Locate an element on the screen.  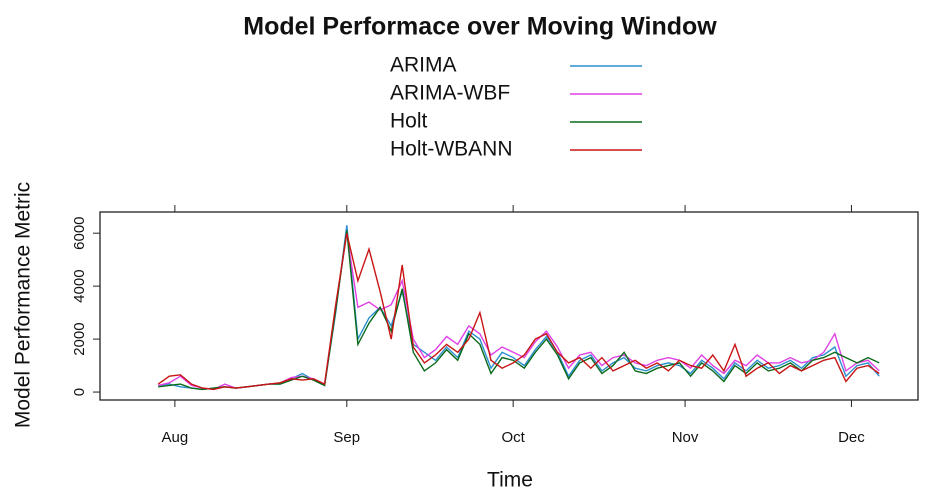
y-tick-label: 0 is located at coordinates (79, 392).